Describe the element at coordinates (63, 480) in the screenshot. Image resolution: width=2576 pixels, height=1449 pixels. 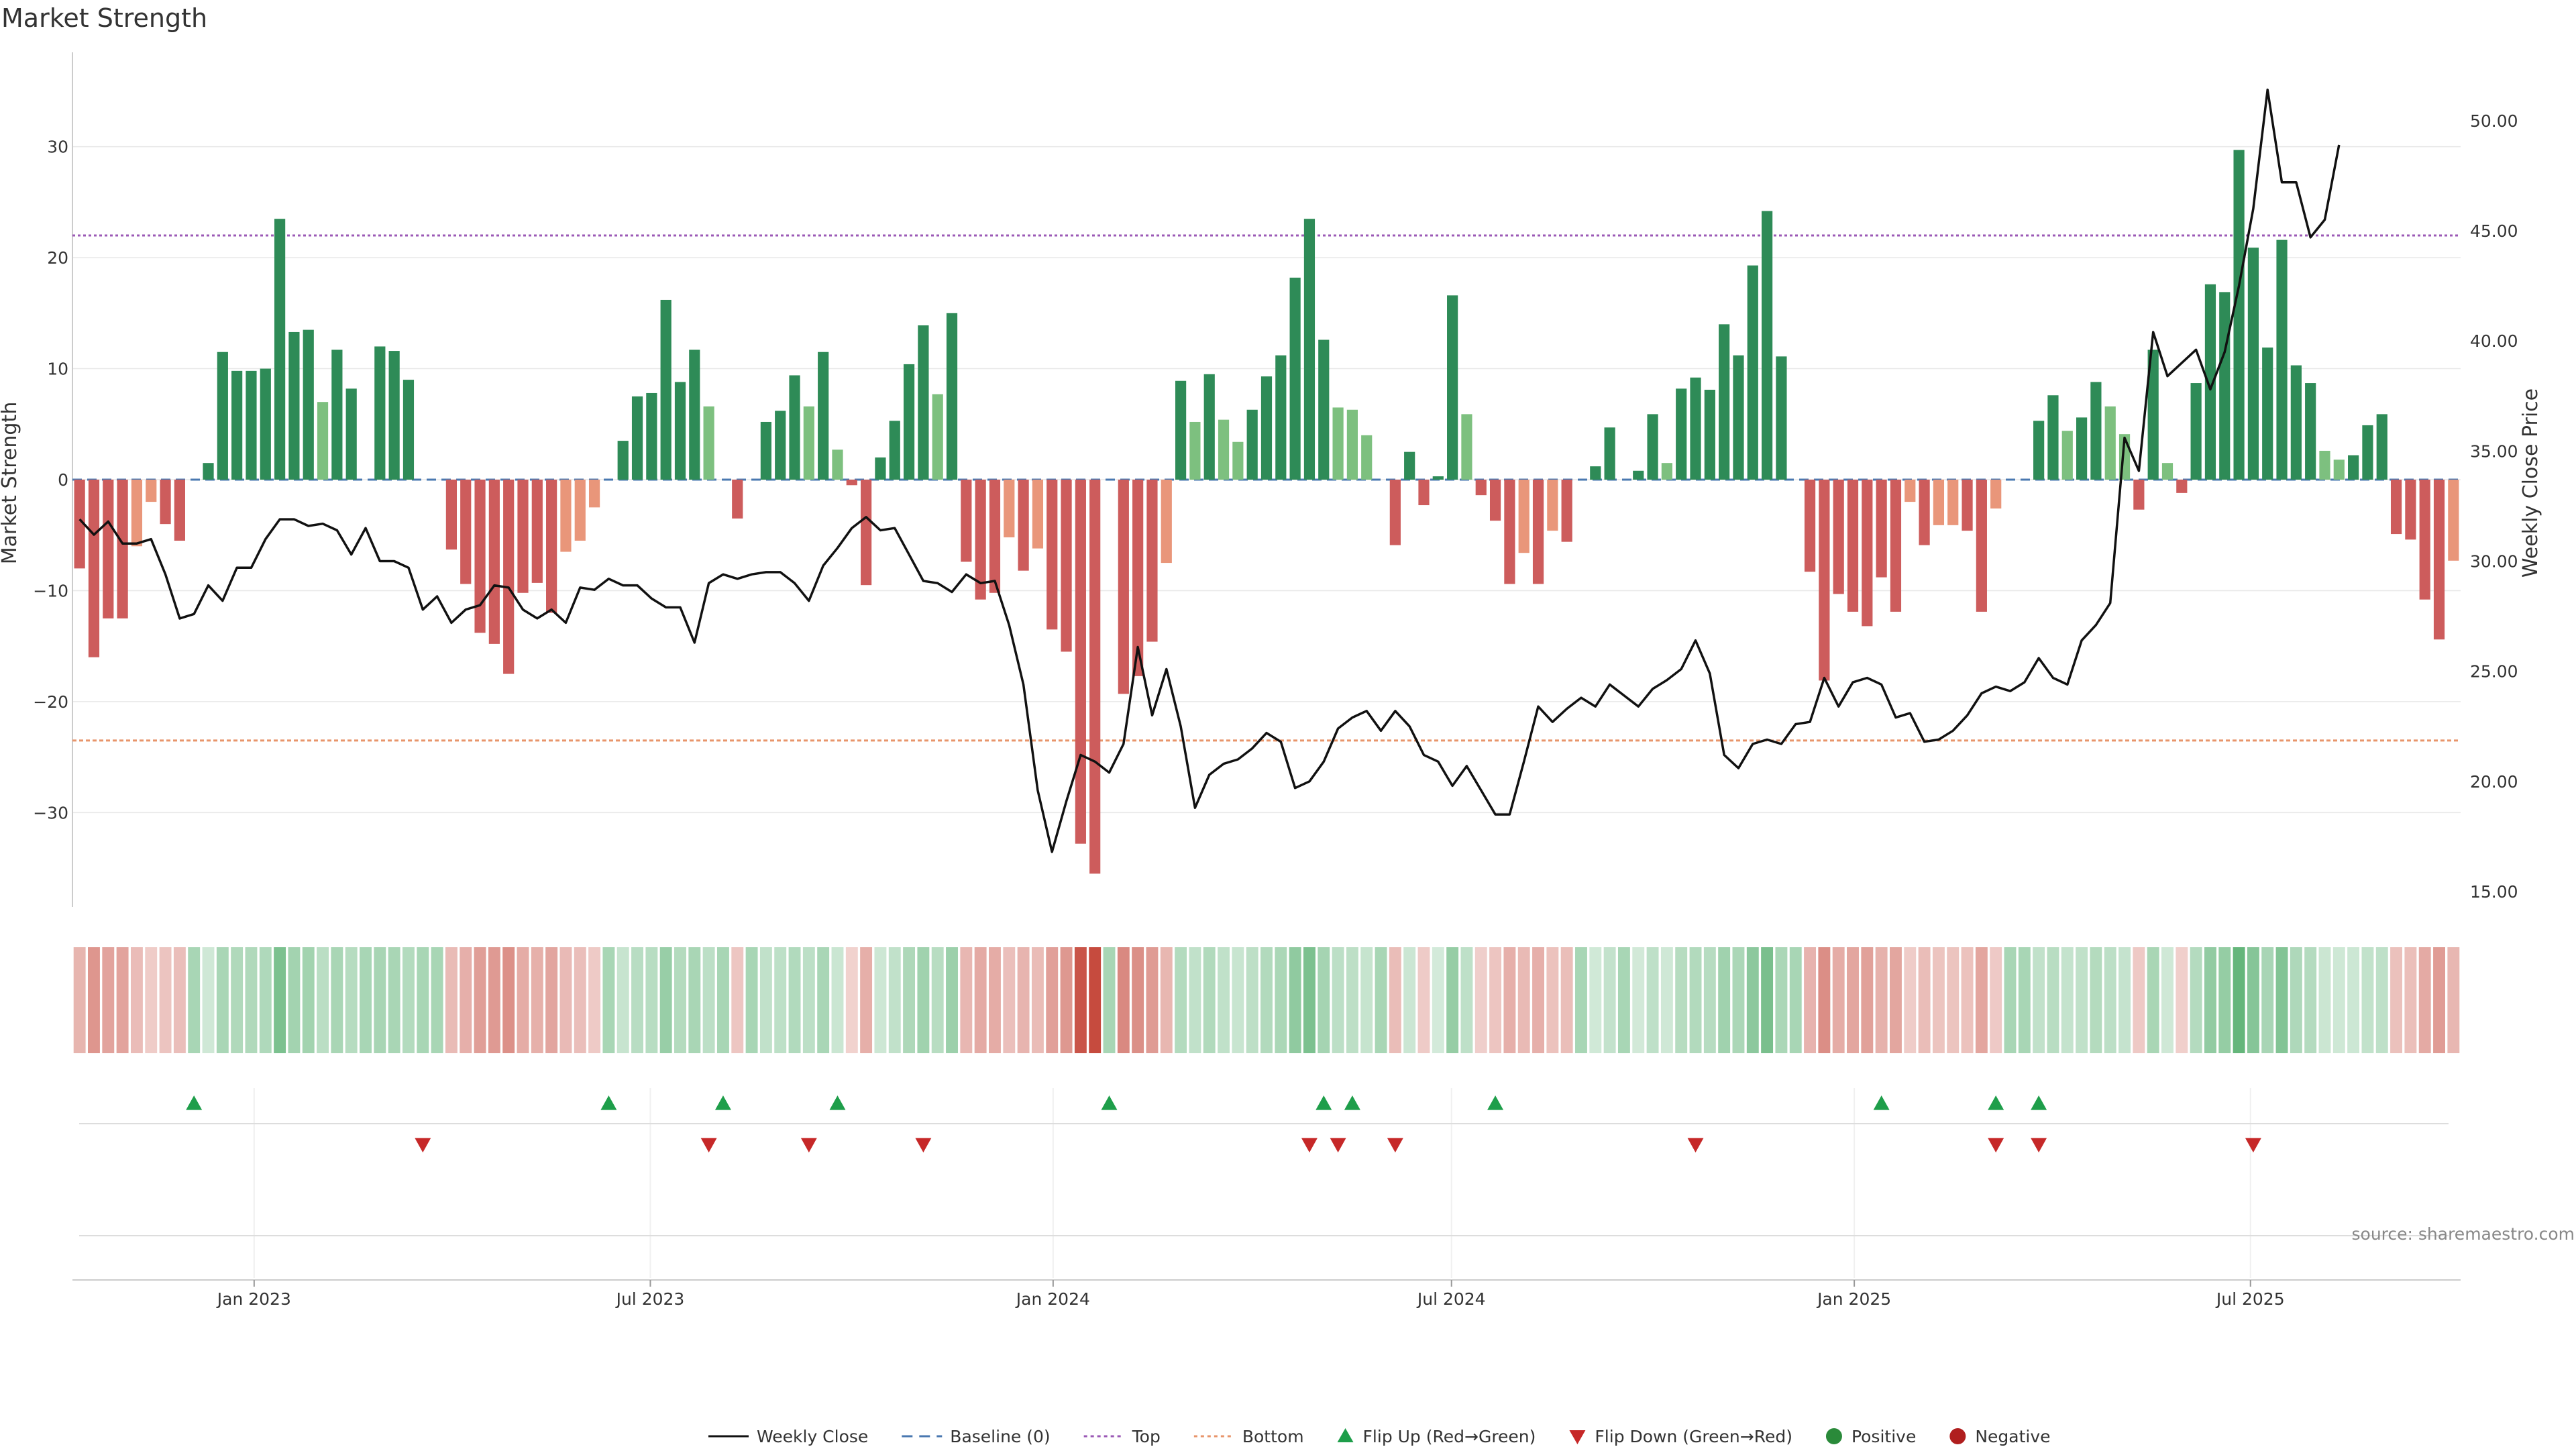
I see `y-left-tick-label: 0` at that location.